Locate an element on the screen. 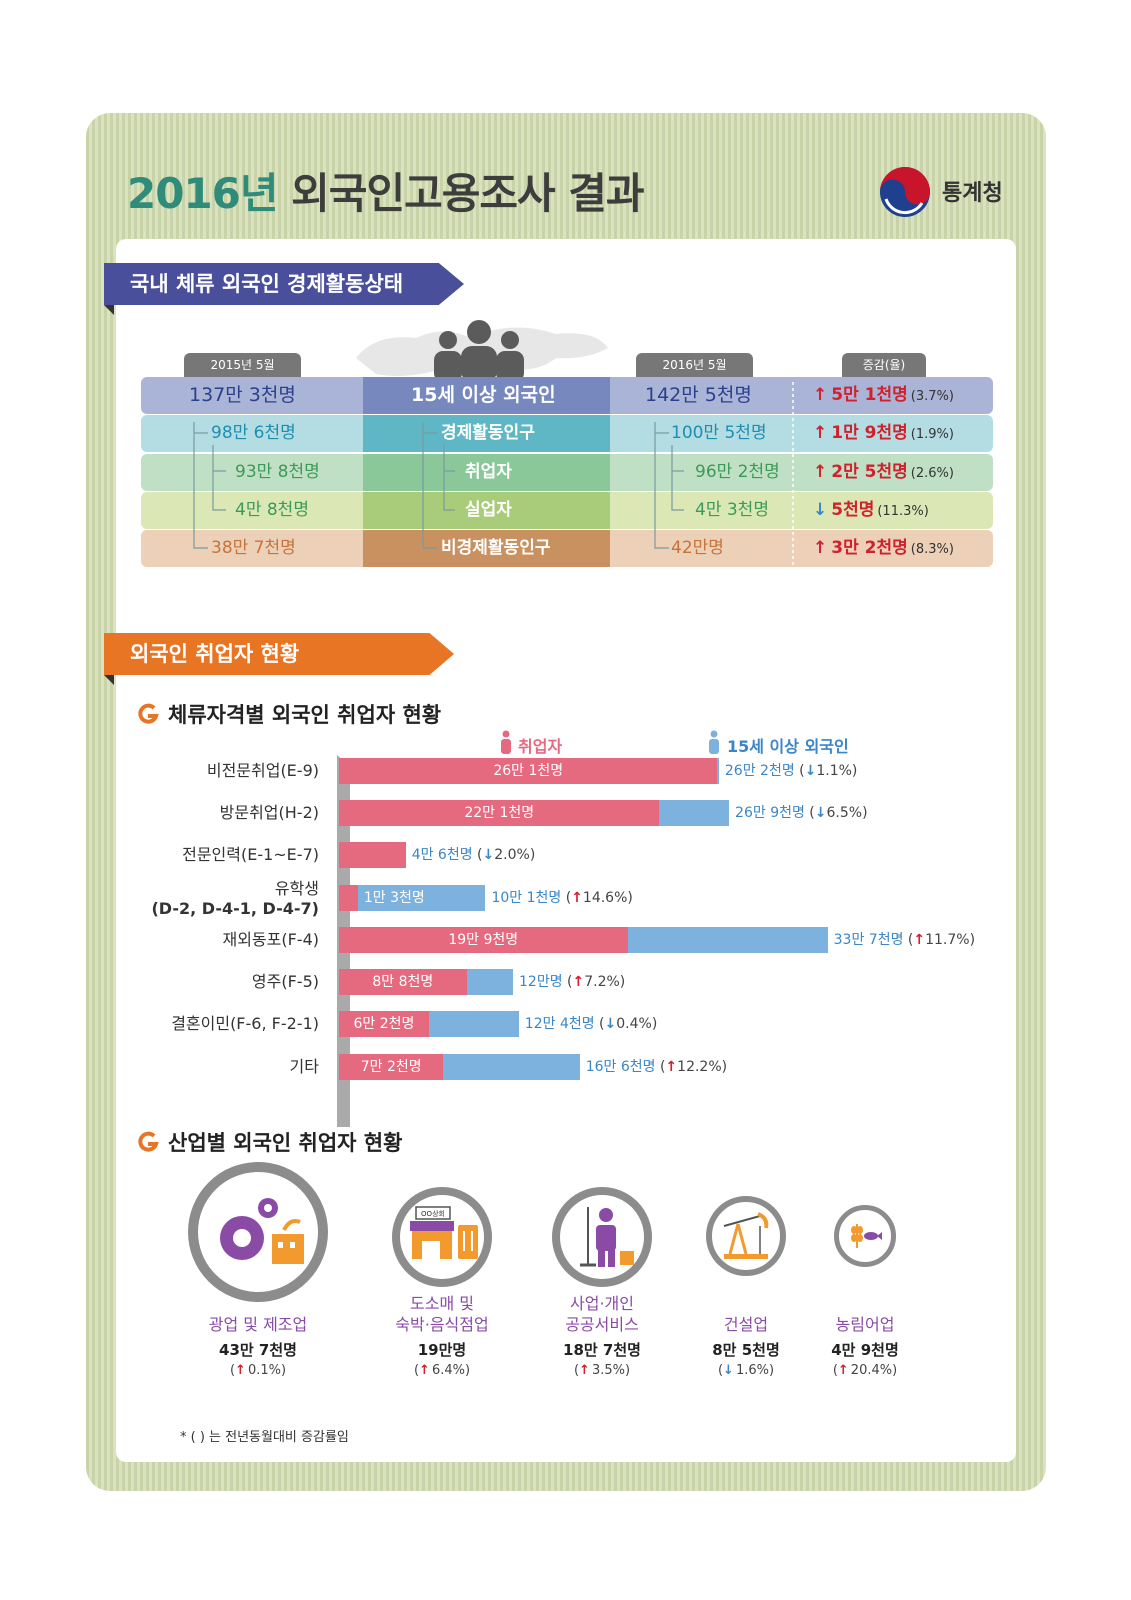  change-value: 2만 5천명 is located at coordinates (869, 472).